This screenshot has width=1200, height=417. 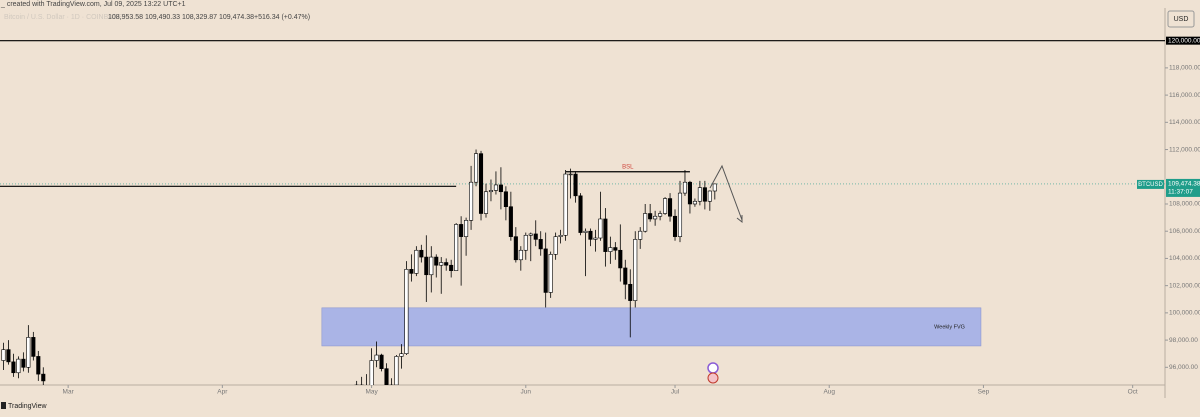 What do you see at coordinates (1184, 231) in the screenshot?
I see `y-tick-label: 106,000.00` at bounding box center [1184, 231].